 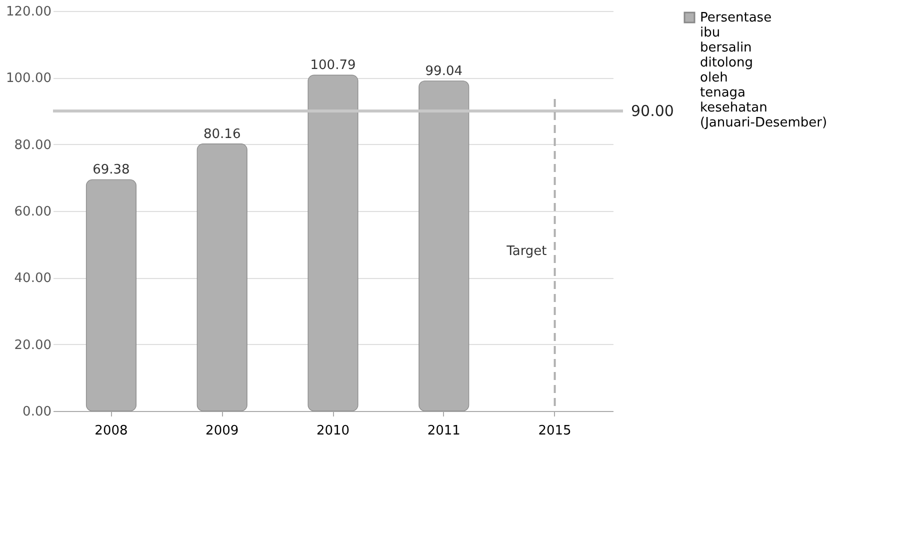 What do you see at coordinates (333, 66) in the screenshot?
I see `text: 100.79` at bounding box center [333, 66].